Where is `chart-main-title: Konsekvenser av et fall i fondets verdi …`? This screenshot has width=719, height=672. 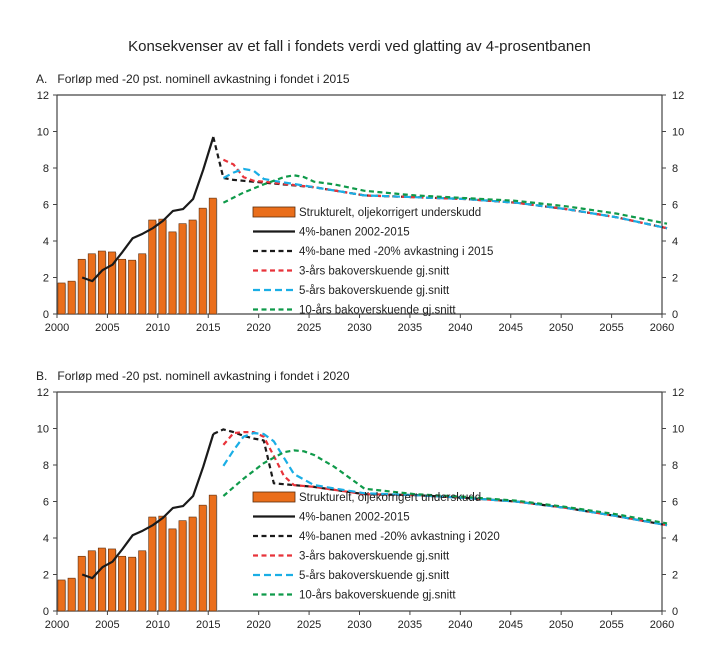
chart-main-title: Konsekvenser av et fall i fondets verdi … is located at coordinates (359, 46).